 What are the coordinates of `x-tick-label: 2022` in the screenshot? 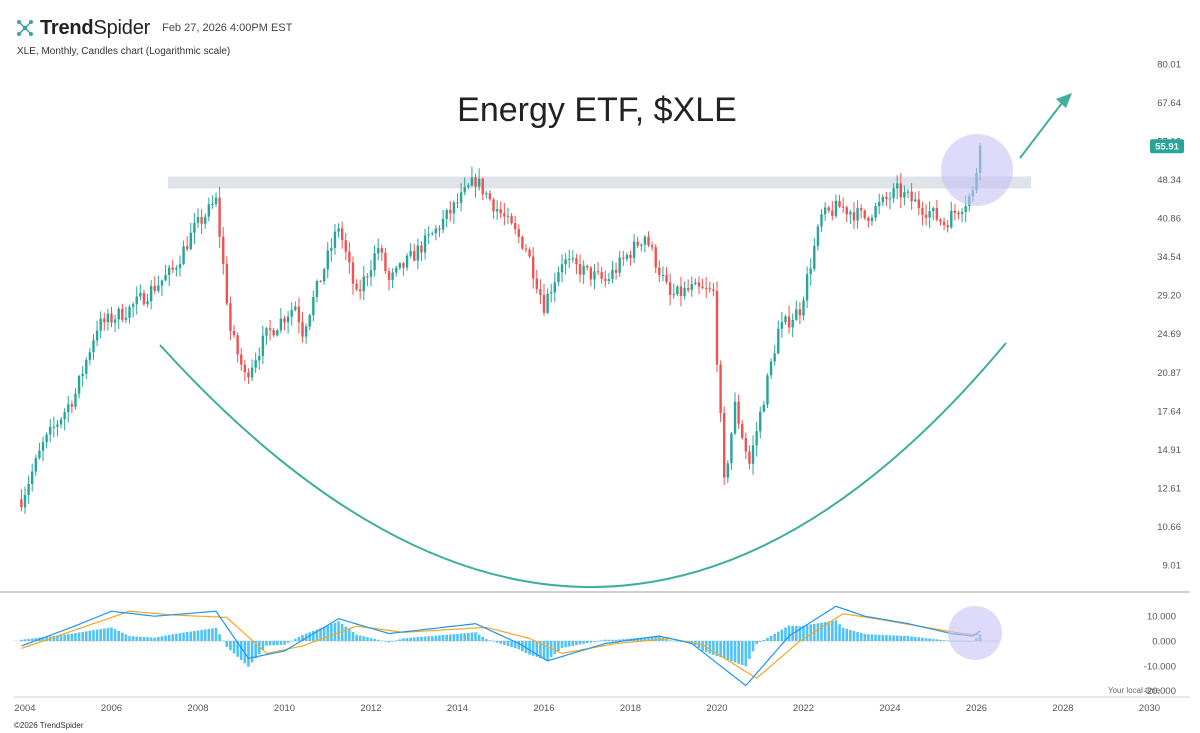 It's located at (803, 708).